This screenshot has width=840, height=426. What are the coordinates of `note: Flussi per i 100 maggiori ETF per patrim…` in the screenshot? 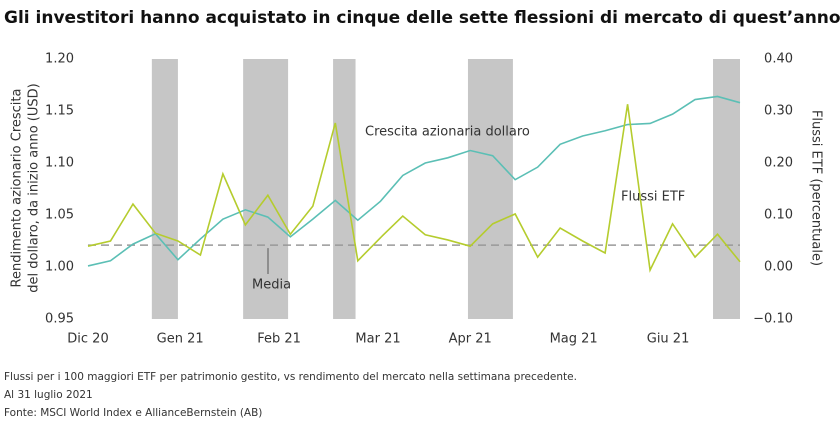 It's located at (290, 377).